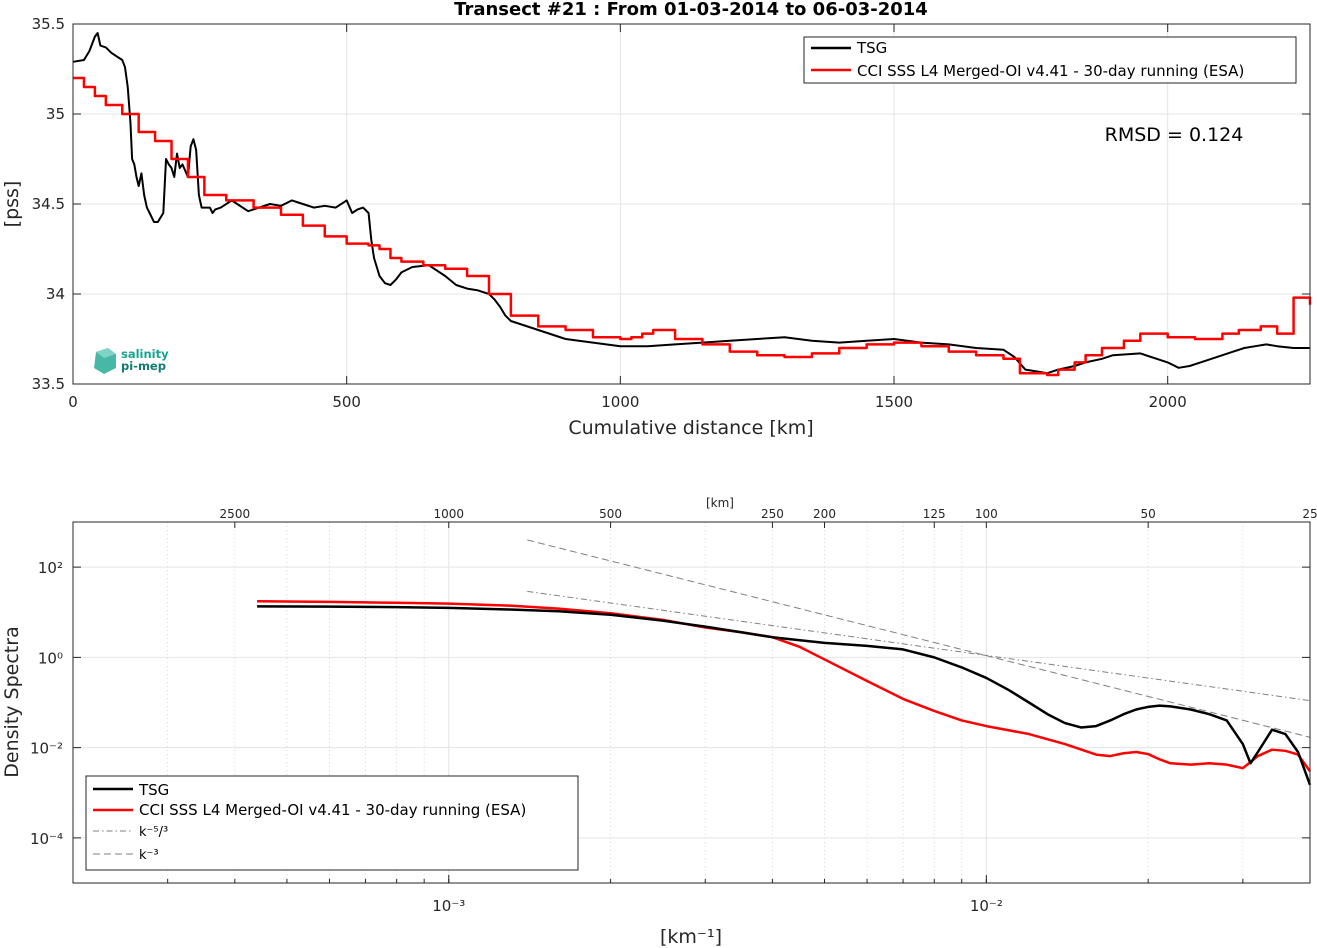 This screenshot has width=1317, height=948. I want to click on top-y-tick-label: 34, so click(55, 294).